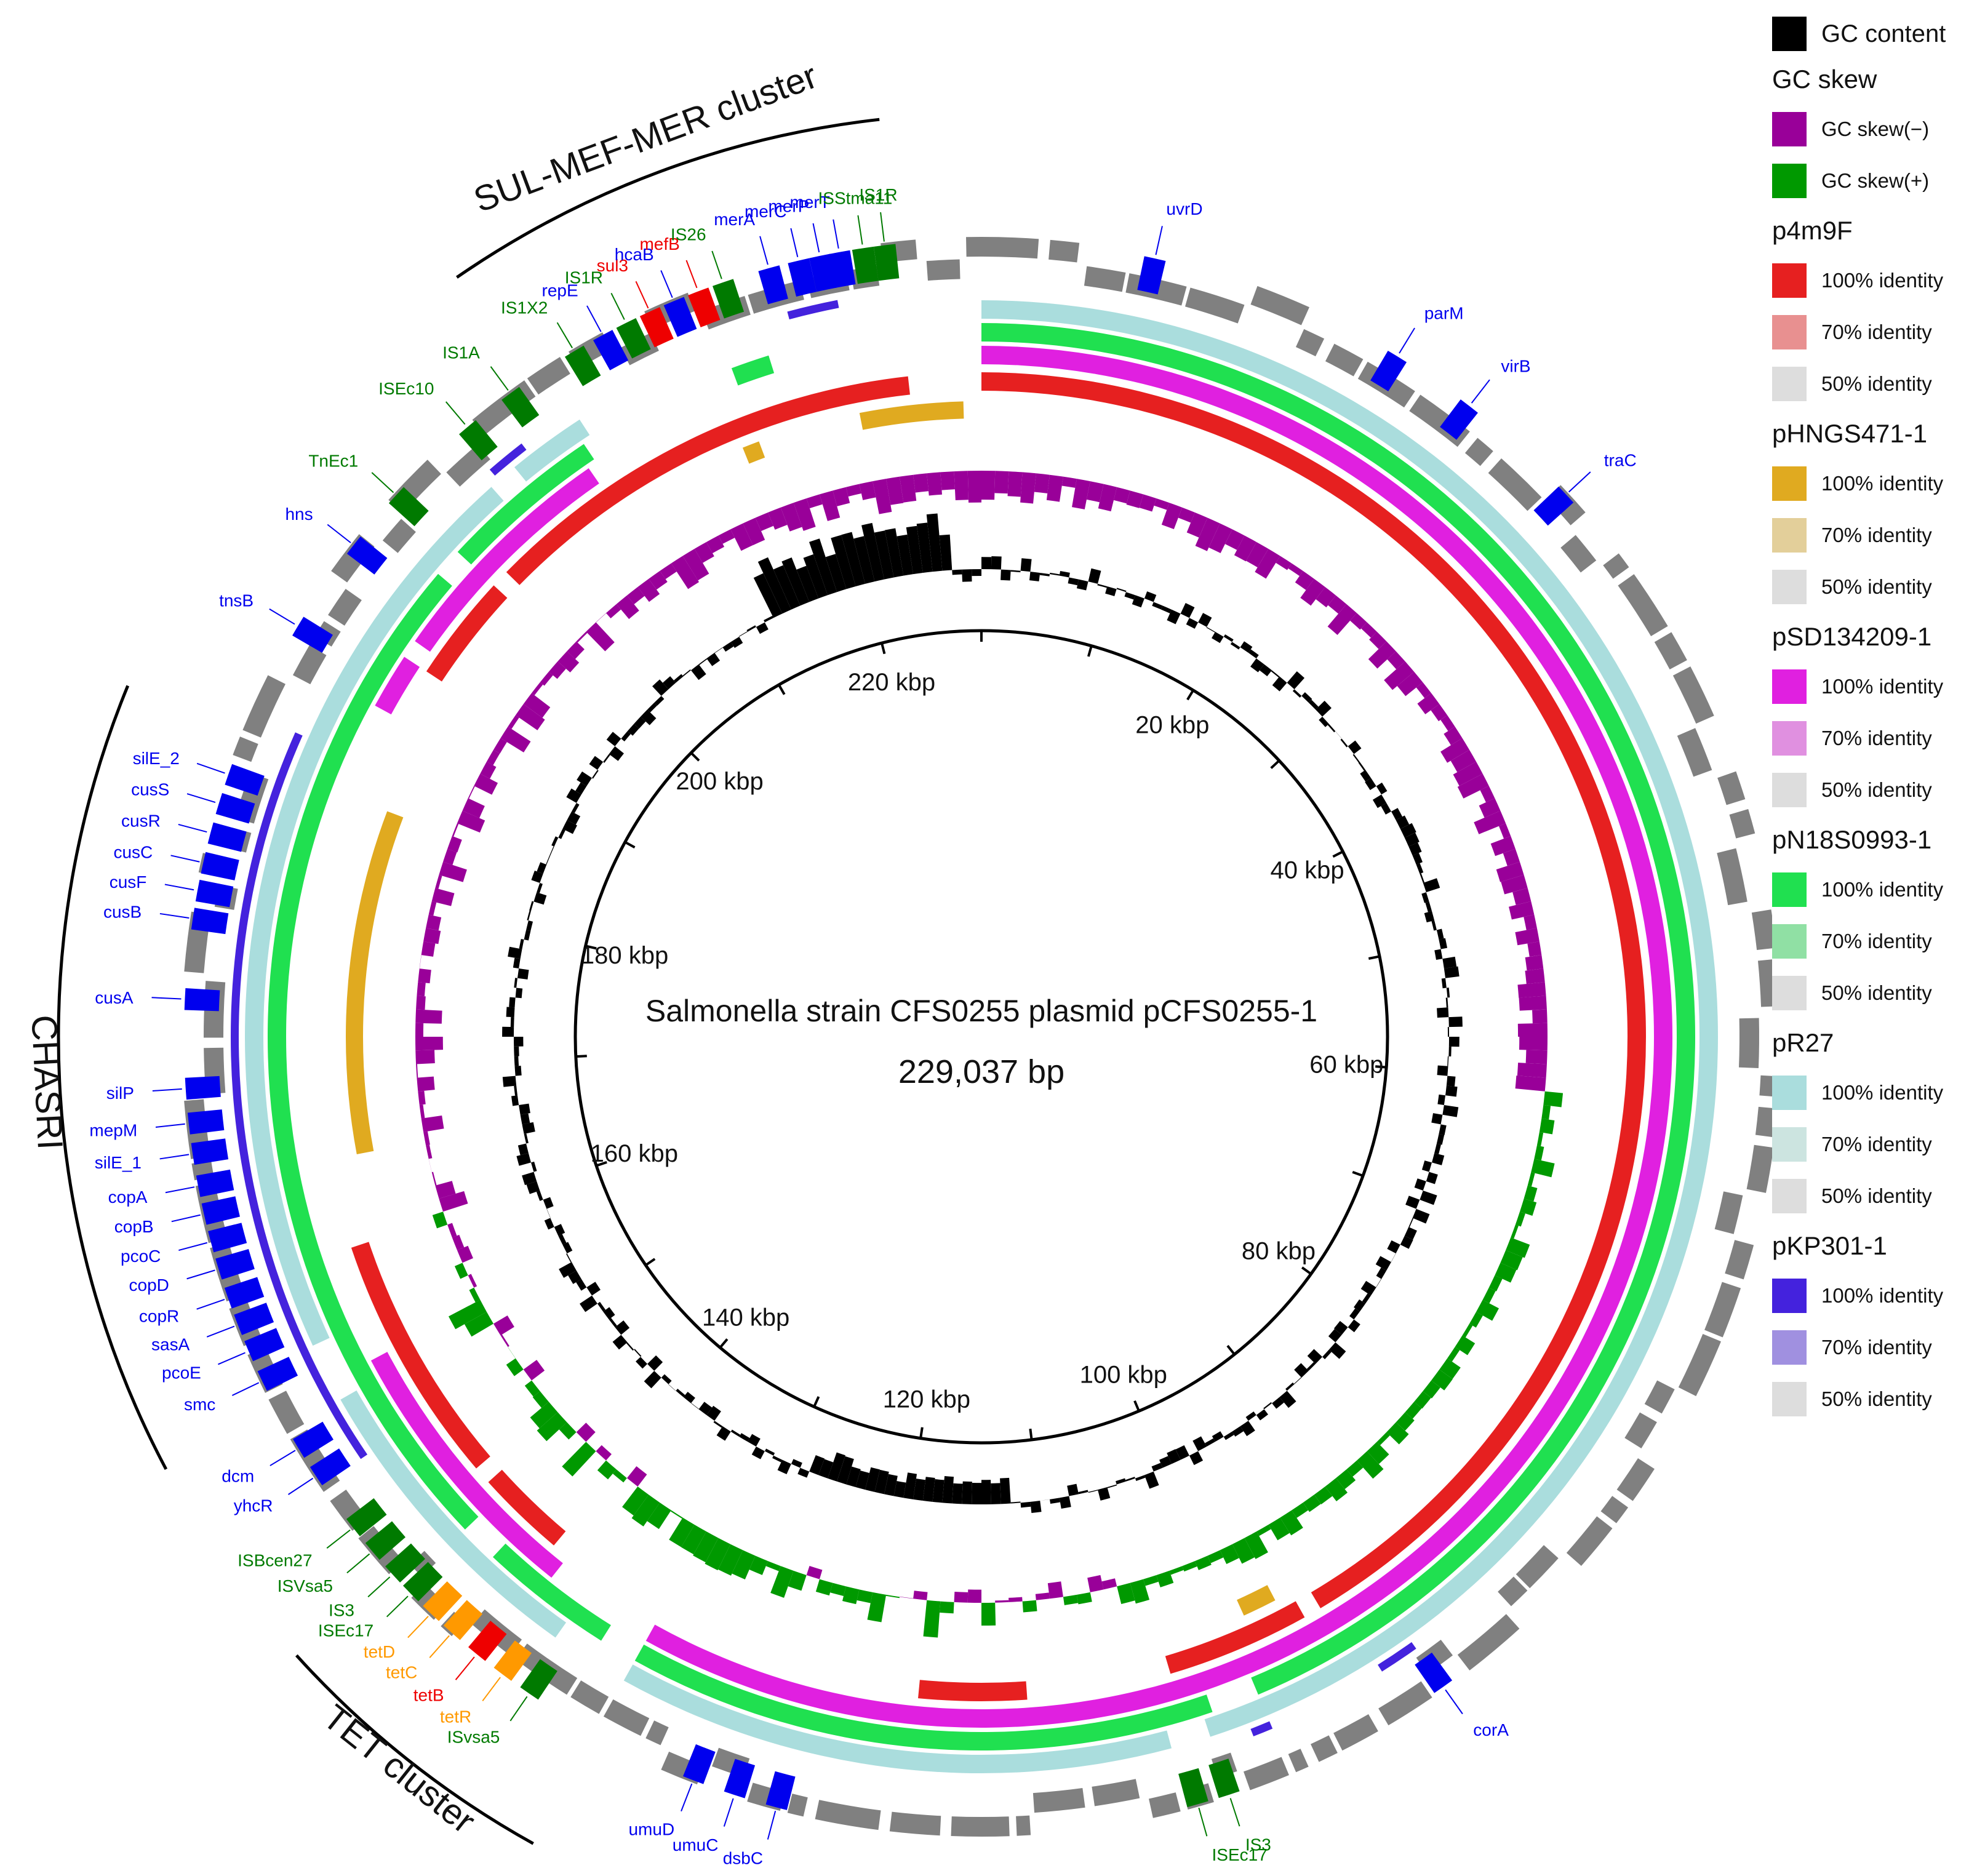  Describe the element at coordinates (729, 299) in the screenshot. I see `gene-feature-IS26` at that location.